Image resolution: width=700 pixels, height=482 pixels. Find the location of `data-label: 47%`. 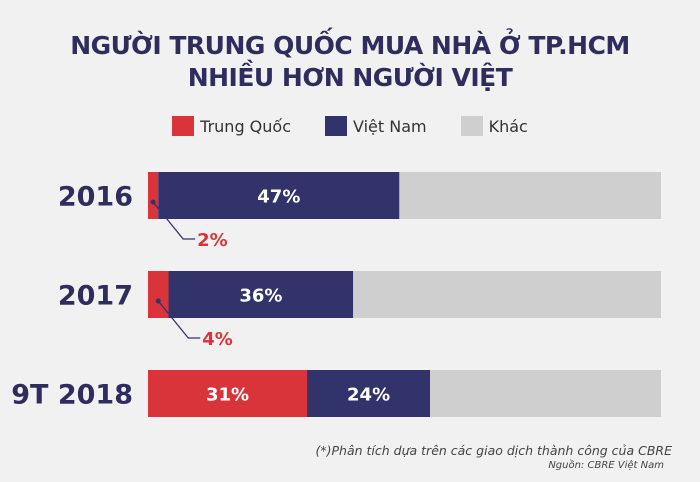

data-label: 47% is located at coordinates (278, 197).